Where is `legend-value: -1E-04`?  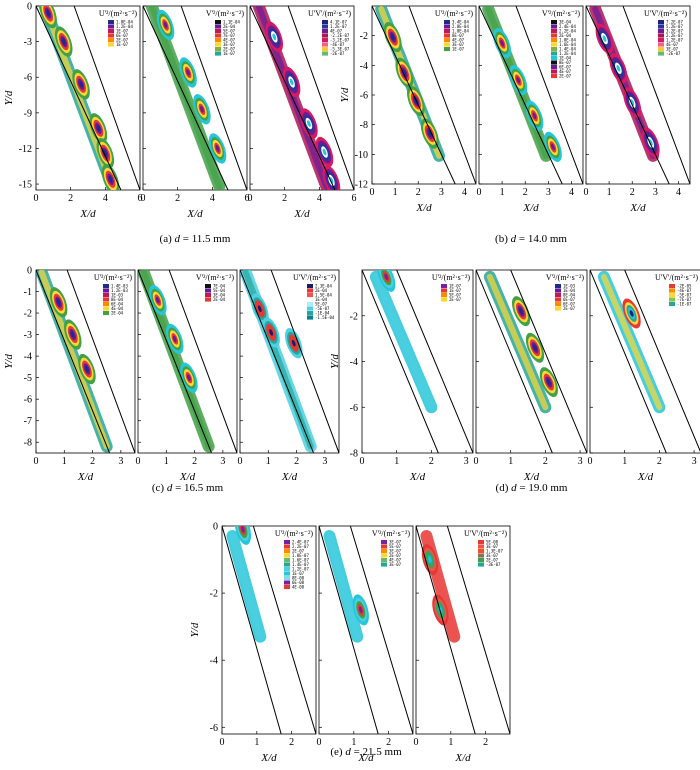
legend-value: -1E-04 is located at coordinates (322, 313).